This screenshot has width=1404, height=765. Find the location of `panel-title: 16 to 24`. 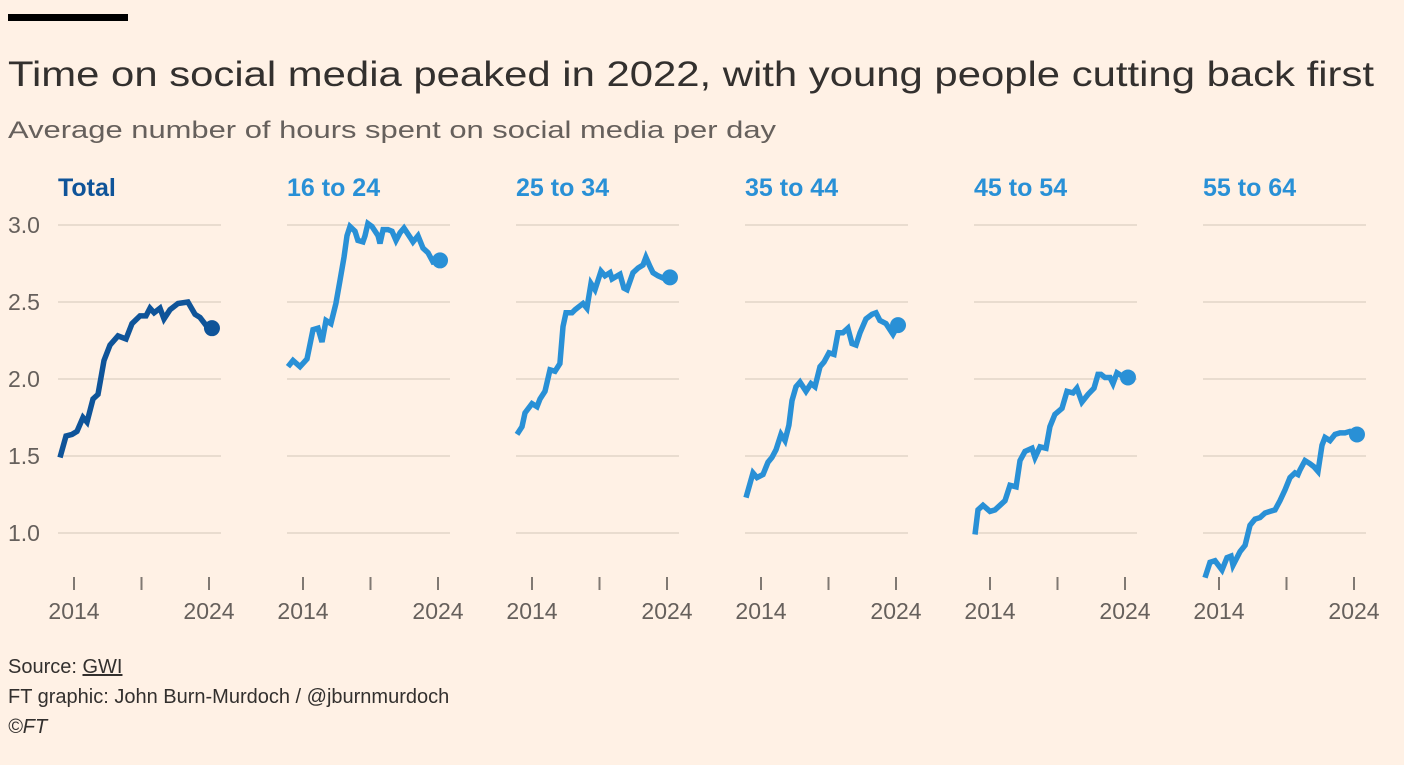

panel-title: 16 to 24 is located at coordinates (333, 188).